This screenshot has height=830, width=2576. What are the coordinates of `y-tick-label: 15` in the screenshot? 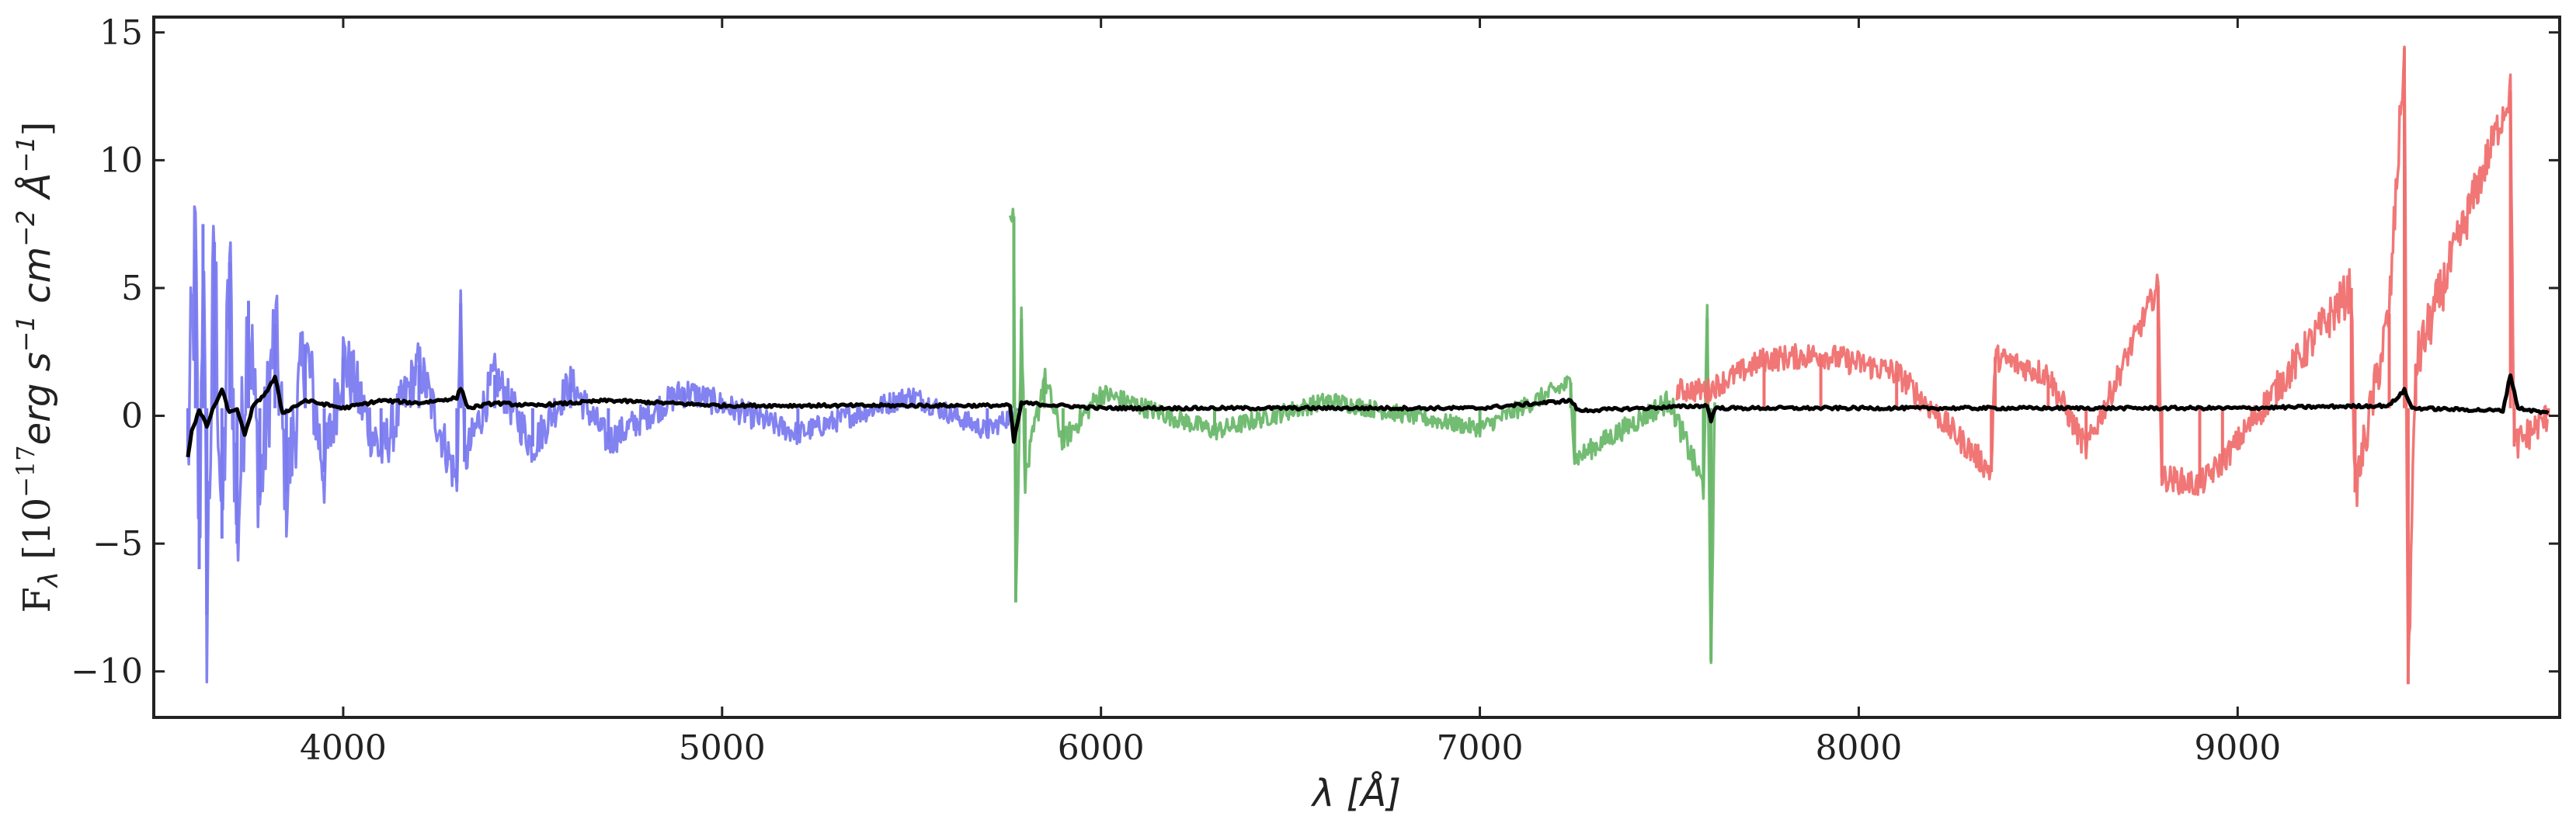 It's located at (121, 33).